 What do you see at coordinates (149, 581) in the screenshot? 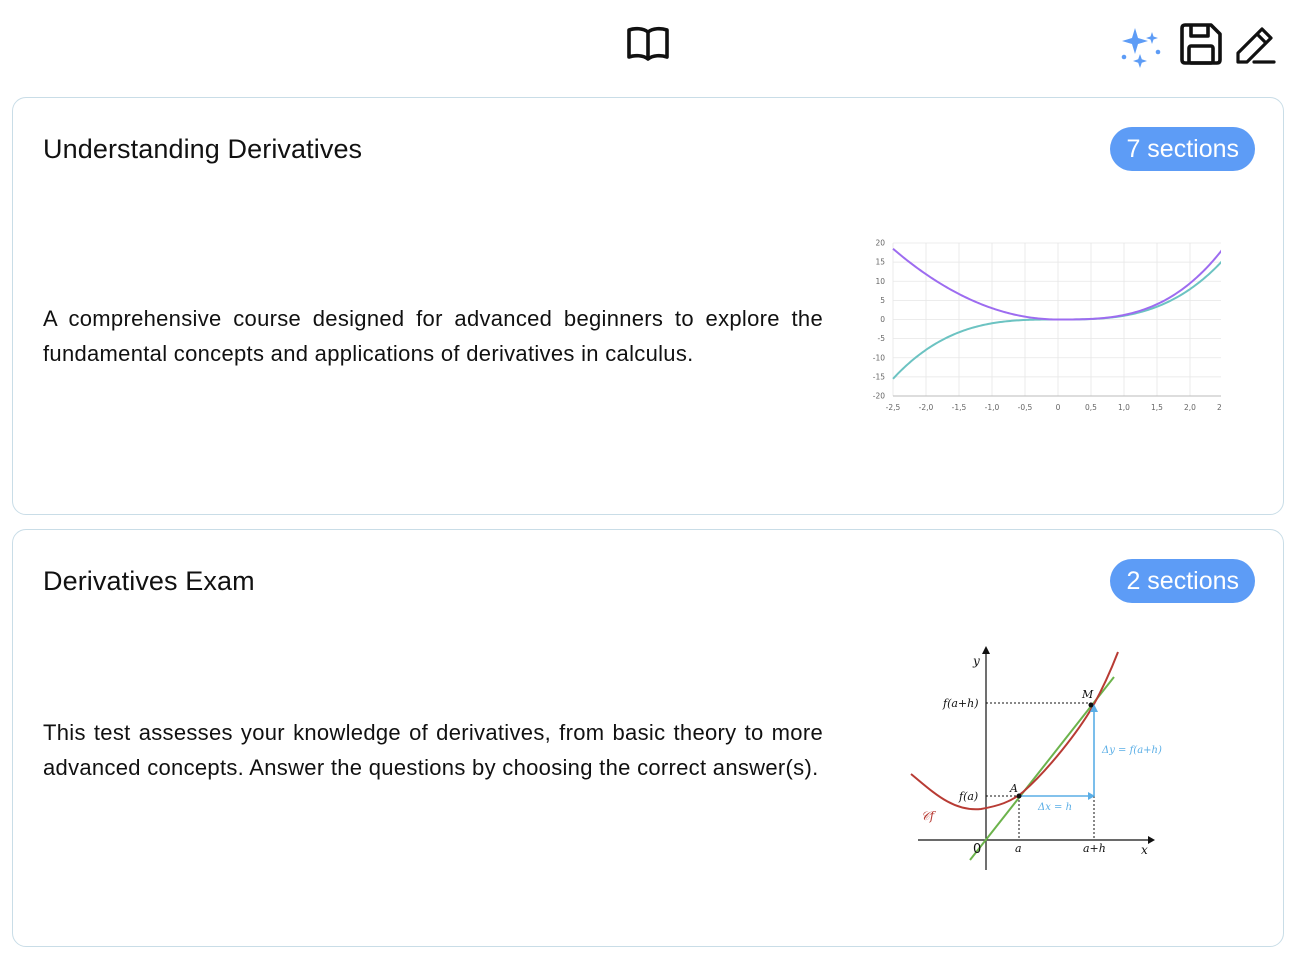
I see `card-title: Derivatives Exam` at bounding box center [149, 581].